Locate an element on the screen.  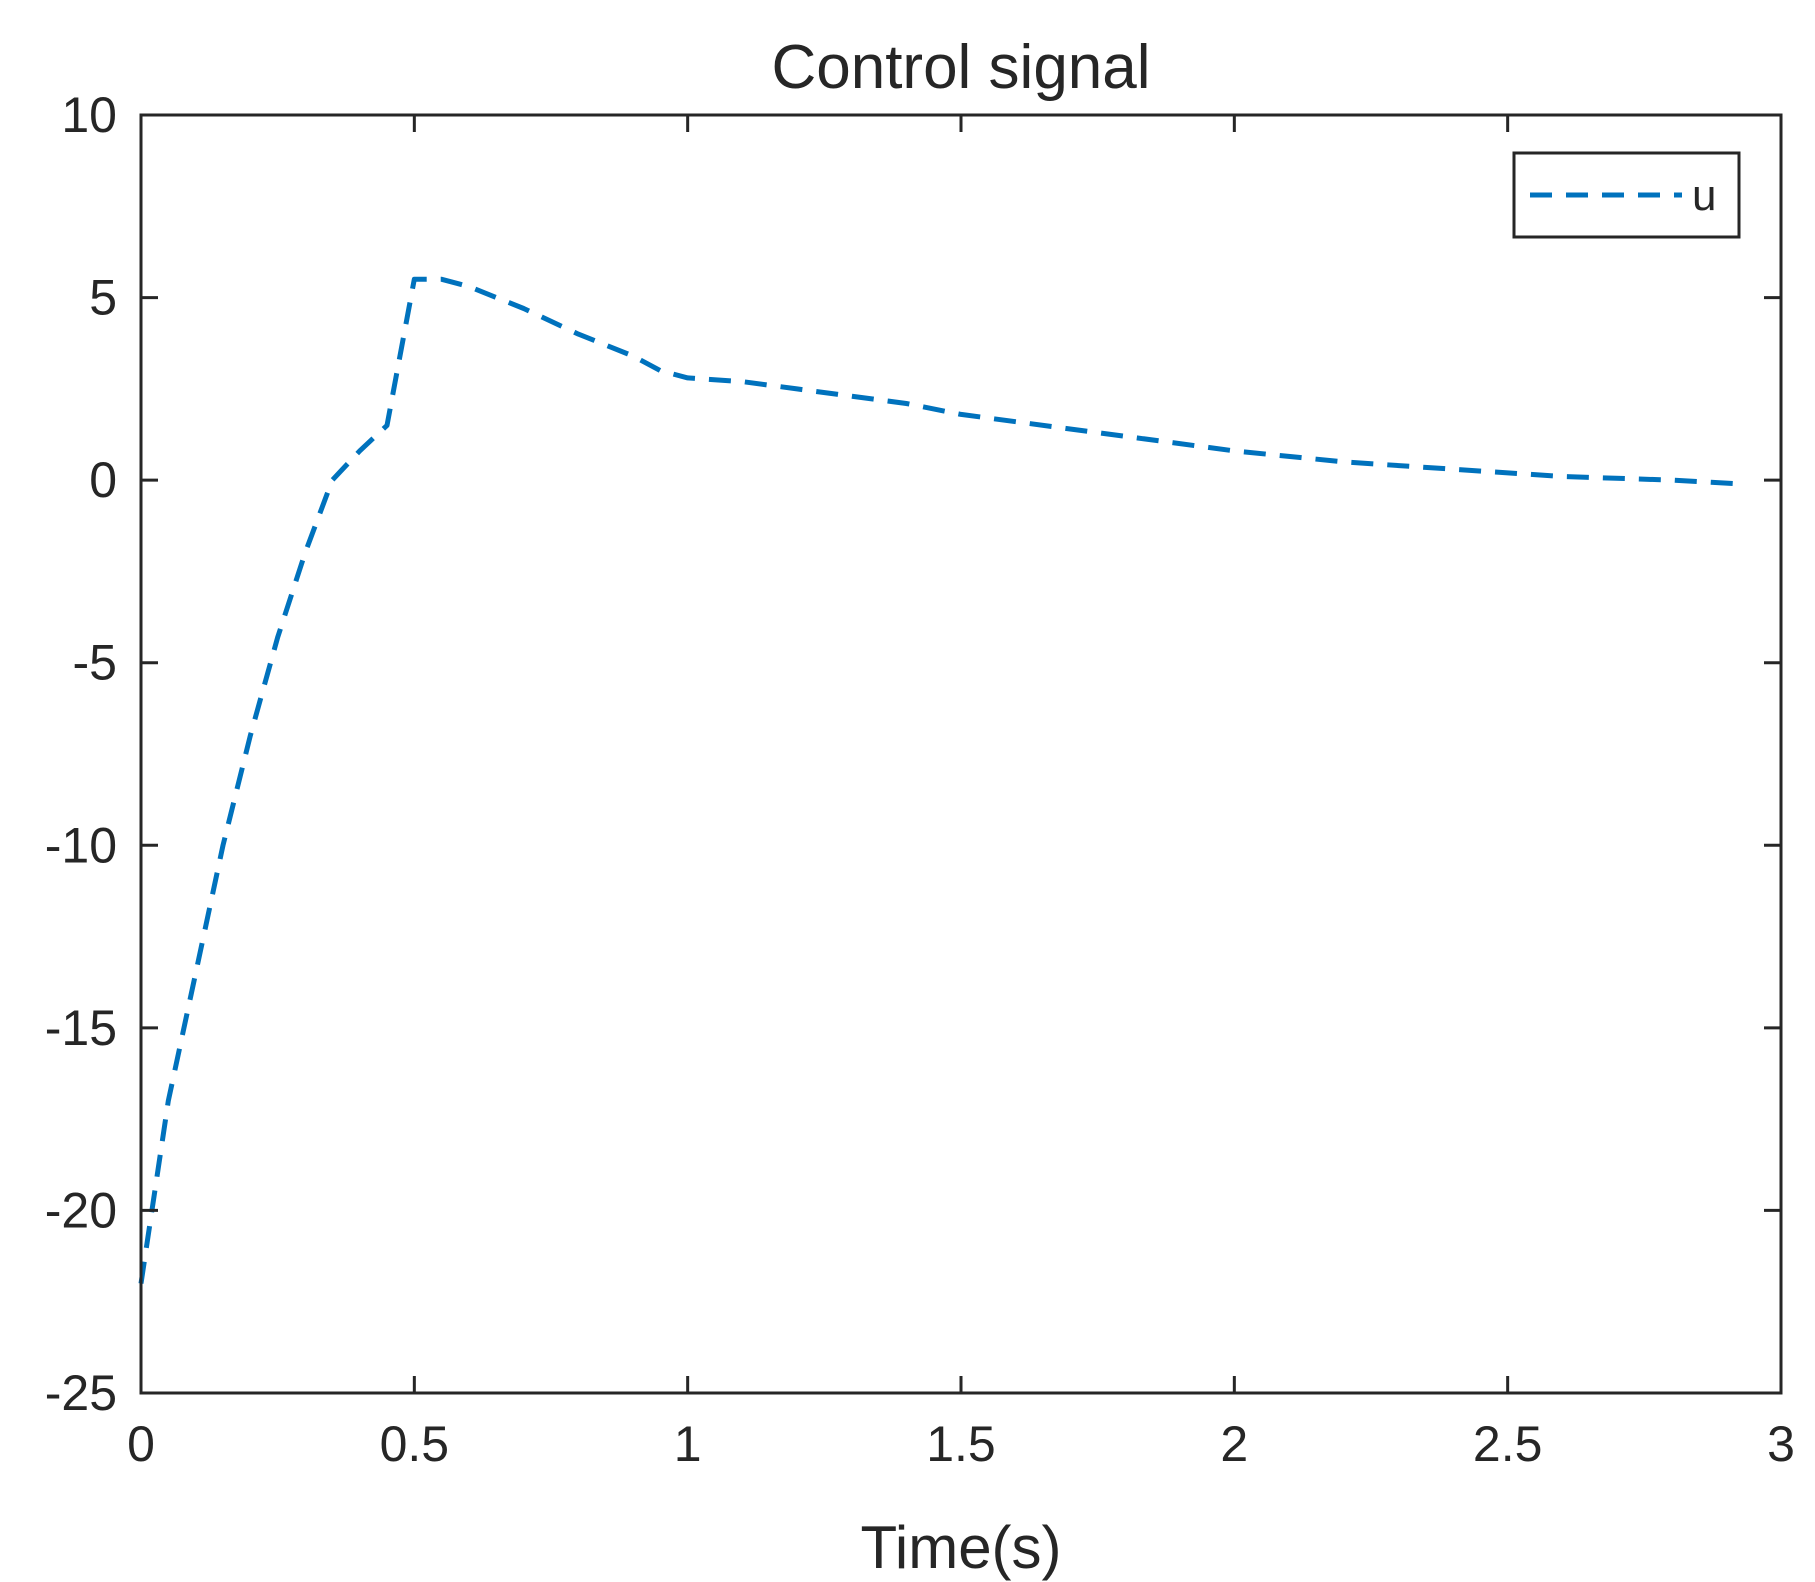
x-axis-label: Time(s) is located at coordinates (960, 1547).